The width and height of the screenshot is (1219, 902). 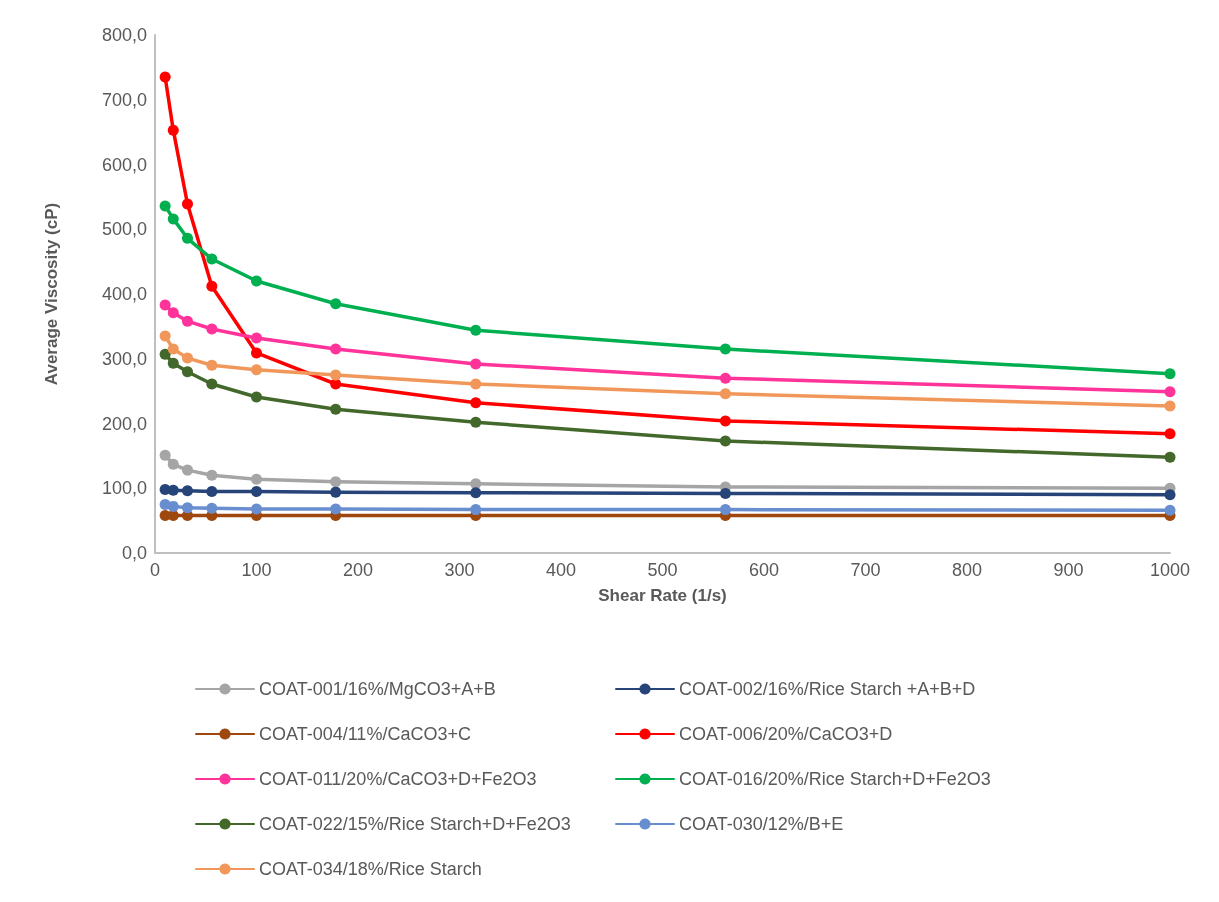 I want to click on y-tick-label: 100,0, so click(x=124, y=488).